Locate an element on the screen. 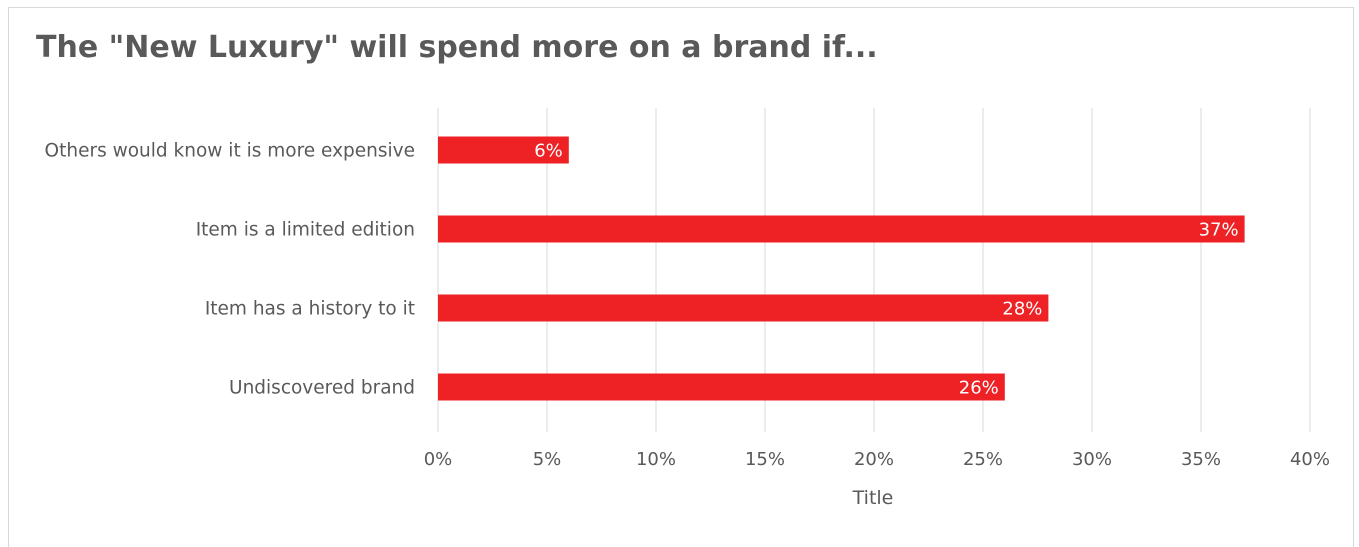  x-tick-label: 30% is located at coordinates (1092, 459).